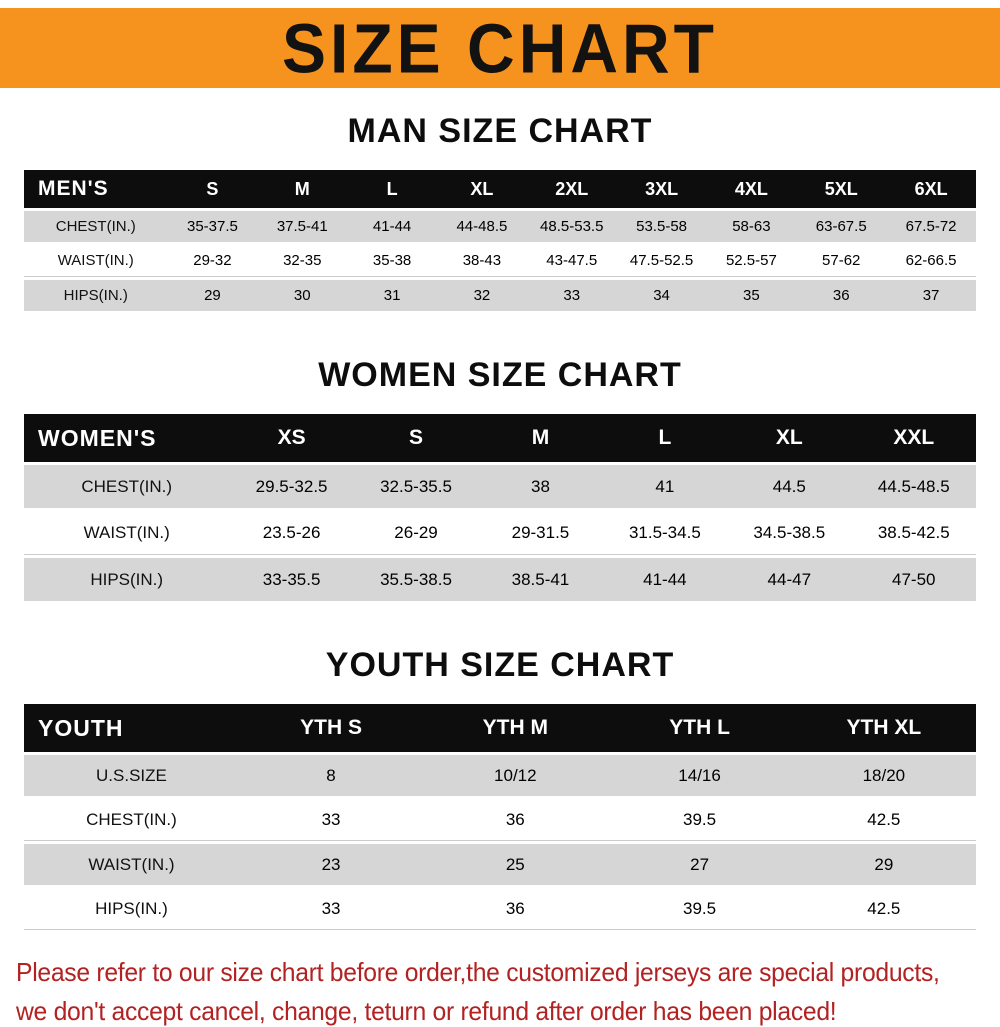 This screenshot has height=1027, width=1000. Describe the element at coordinates (931, 189) in the screenshot. I see `column-header: 6XL` at that location.